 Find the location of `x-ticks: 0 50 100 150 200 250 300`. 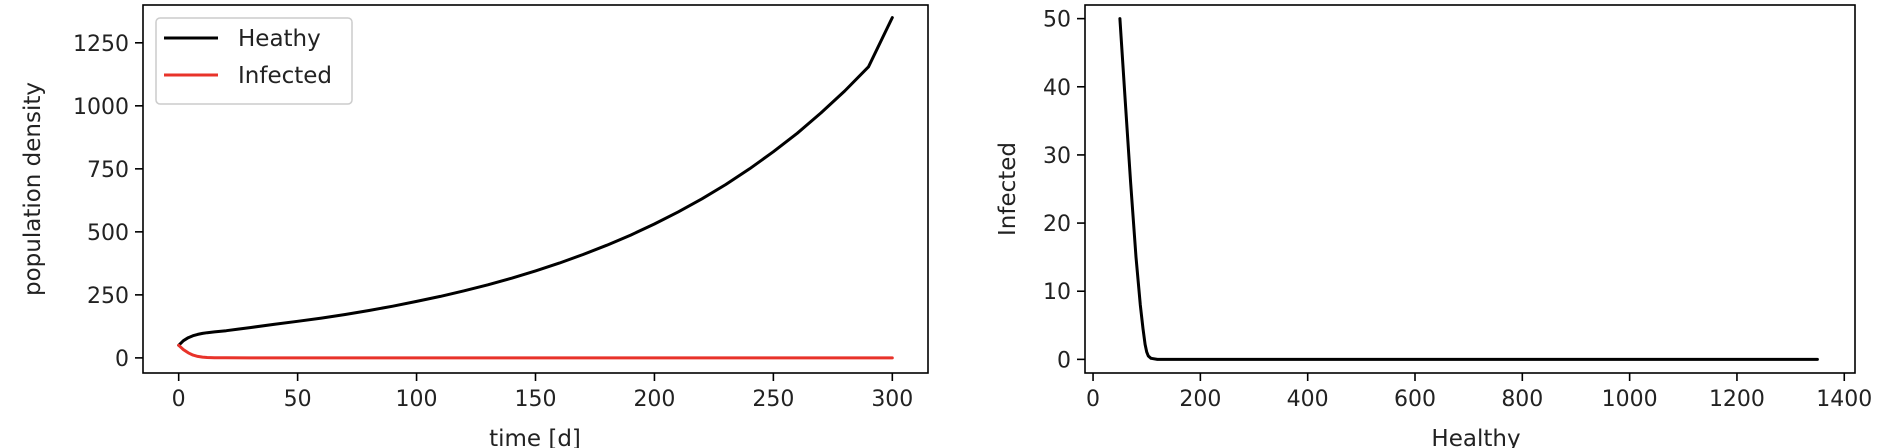

x-ticks: 0 50 100 150 200 250 300 is located at coordinates (542, 392).